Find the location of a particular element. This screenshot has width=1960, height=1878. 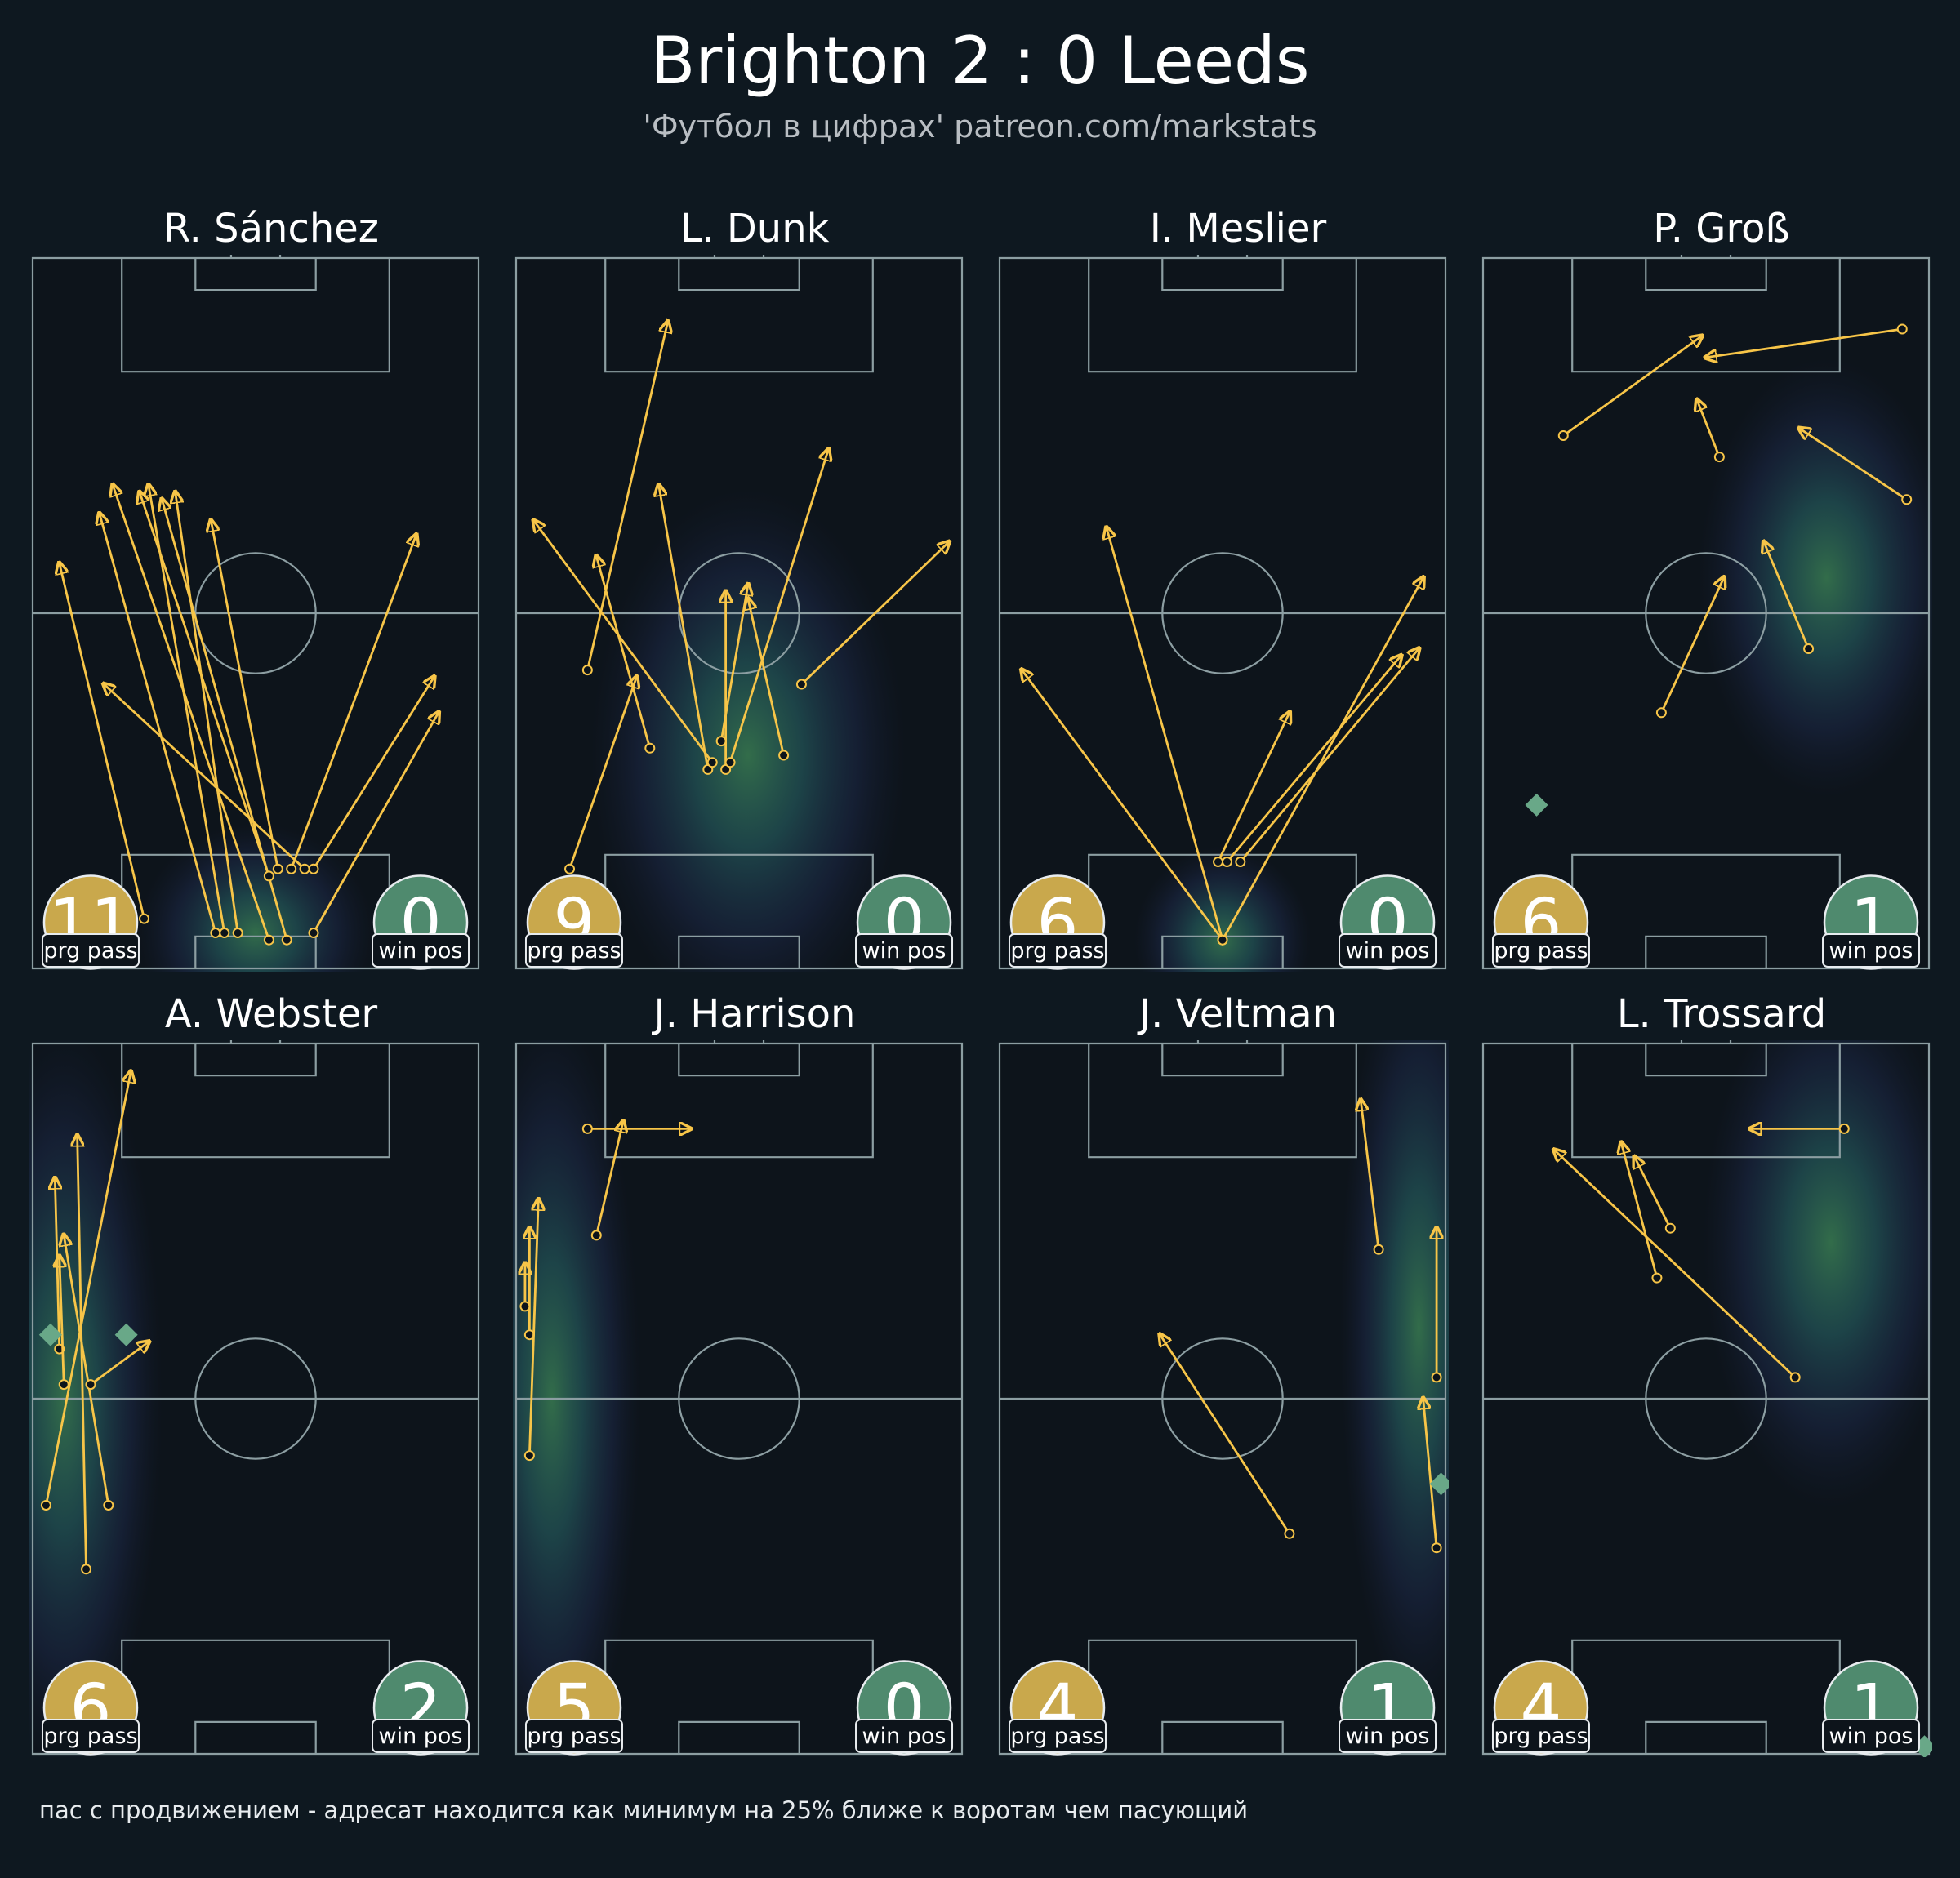

player-name: I. Meslier is located at coordinates (1238, 228).